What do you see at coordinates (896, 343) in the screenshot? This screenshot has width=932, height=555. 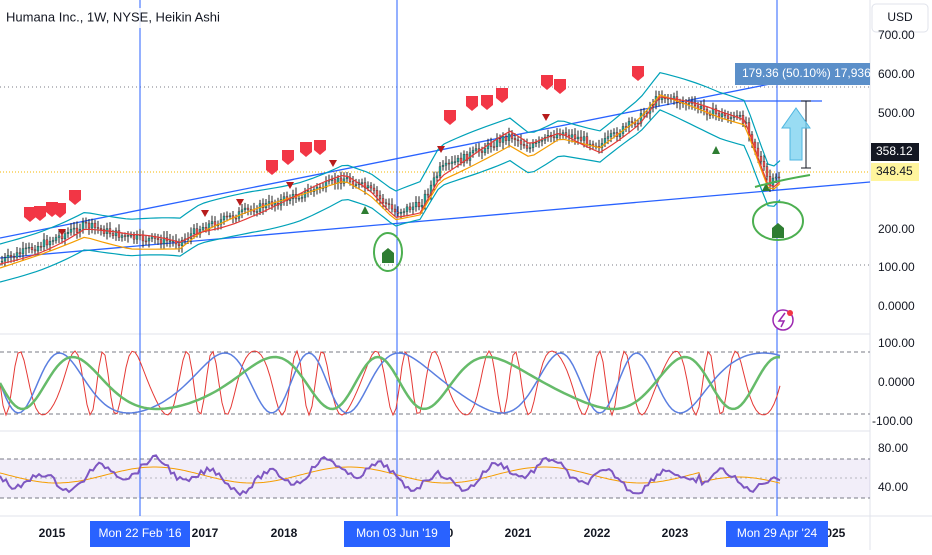 I see `osc-tick: 100.00` at bounding box center [896, 343].